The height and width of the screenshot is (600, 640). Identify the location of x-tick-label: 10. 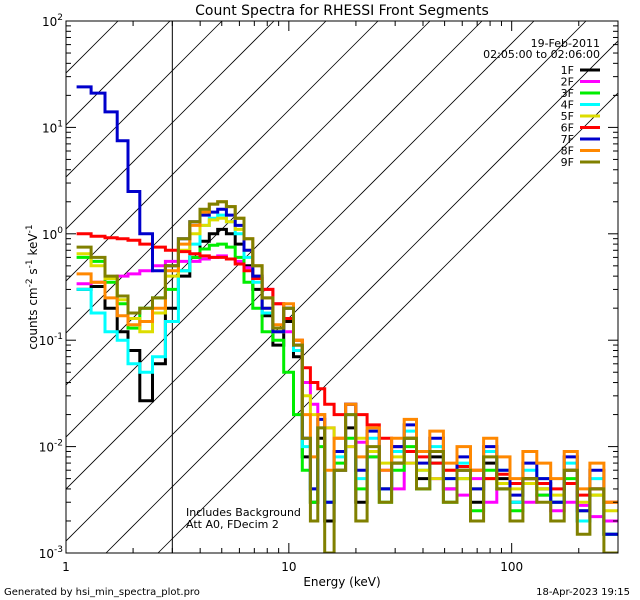
(288, 567).